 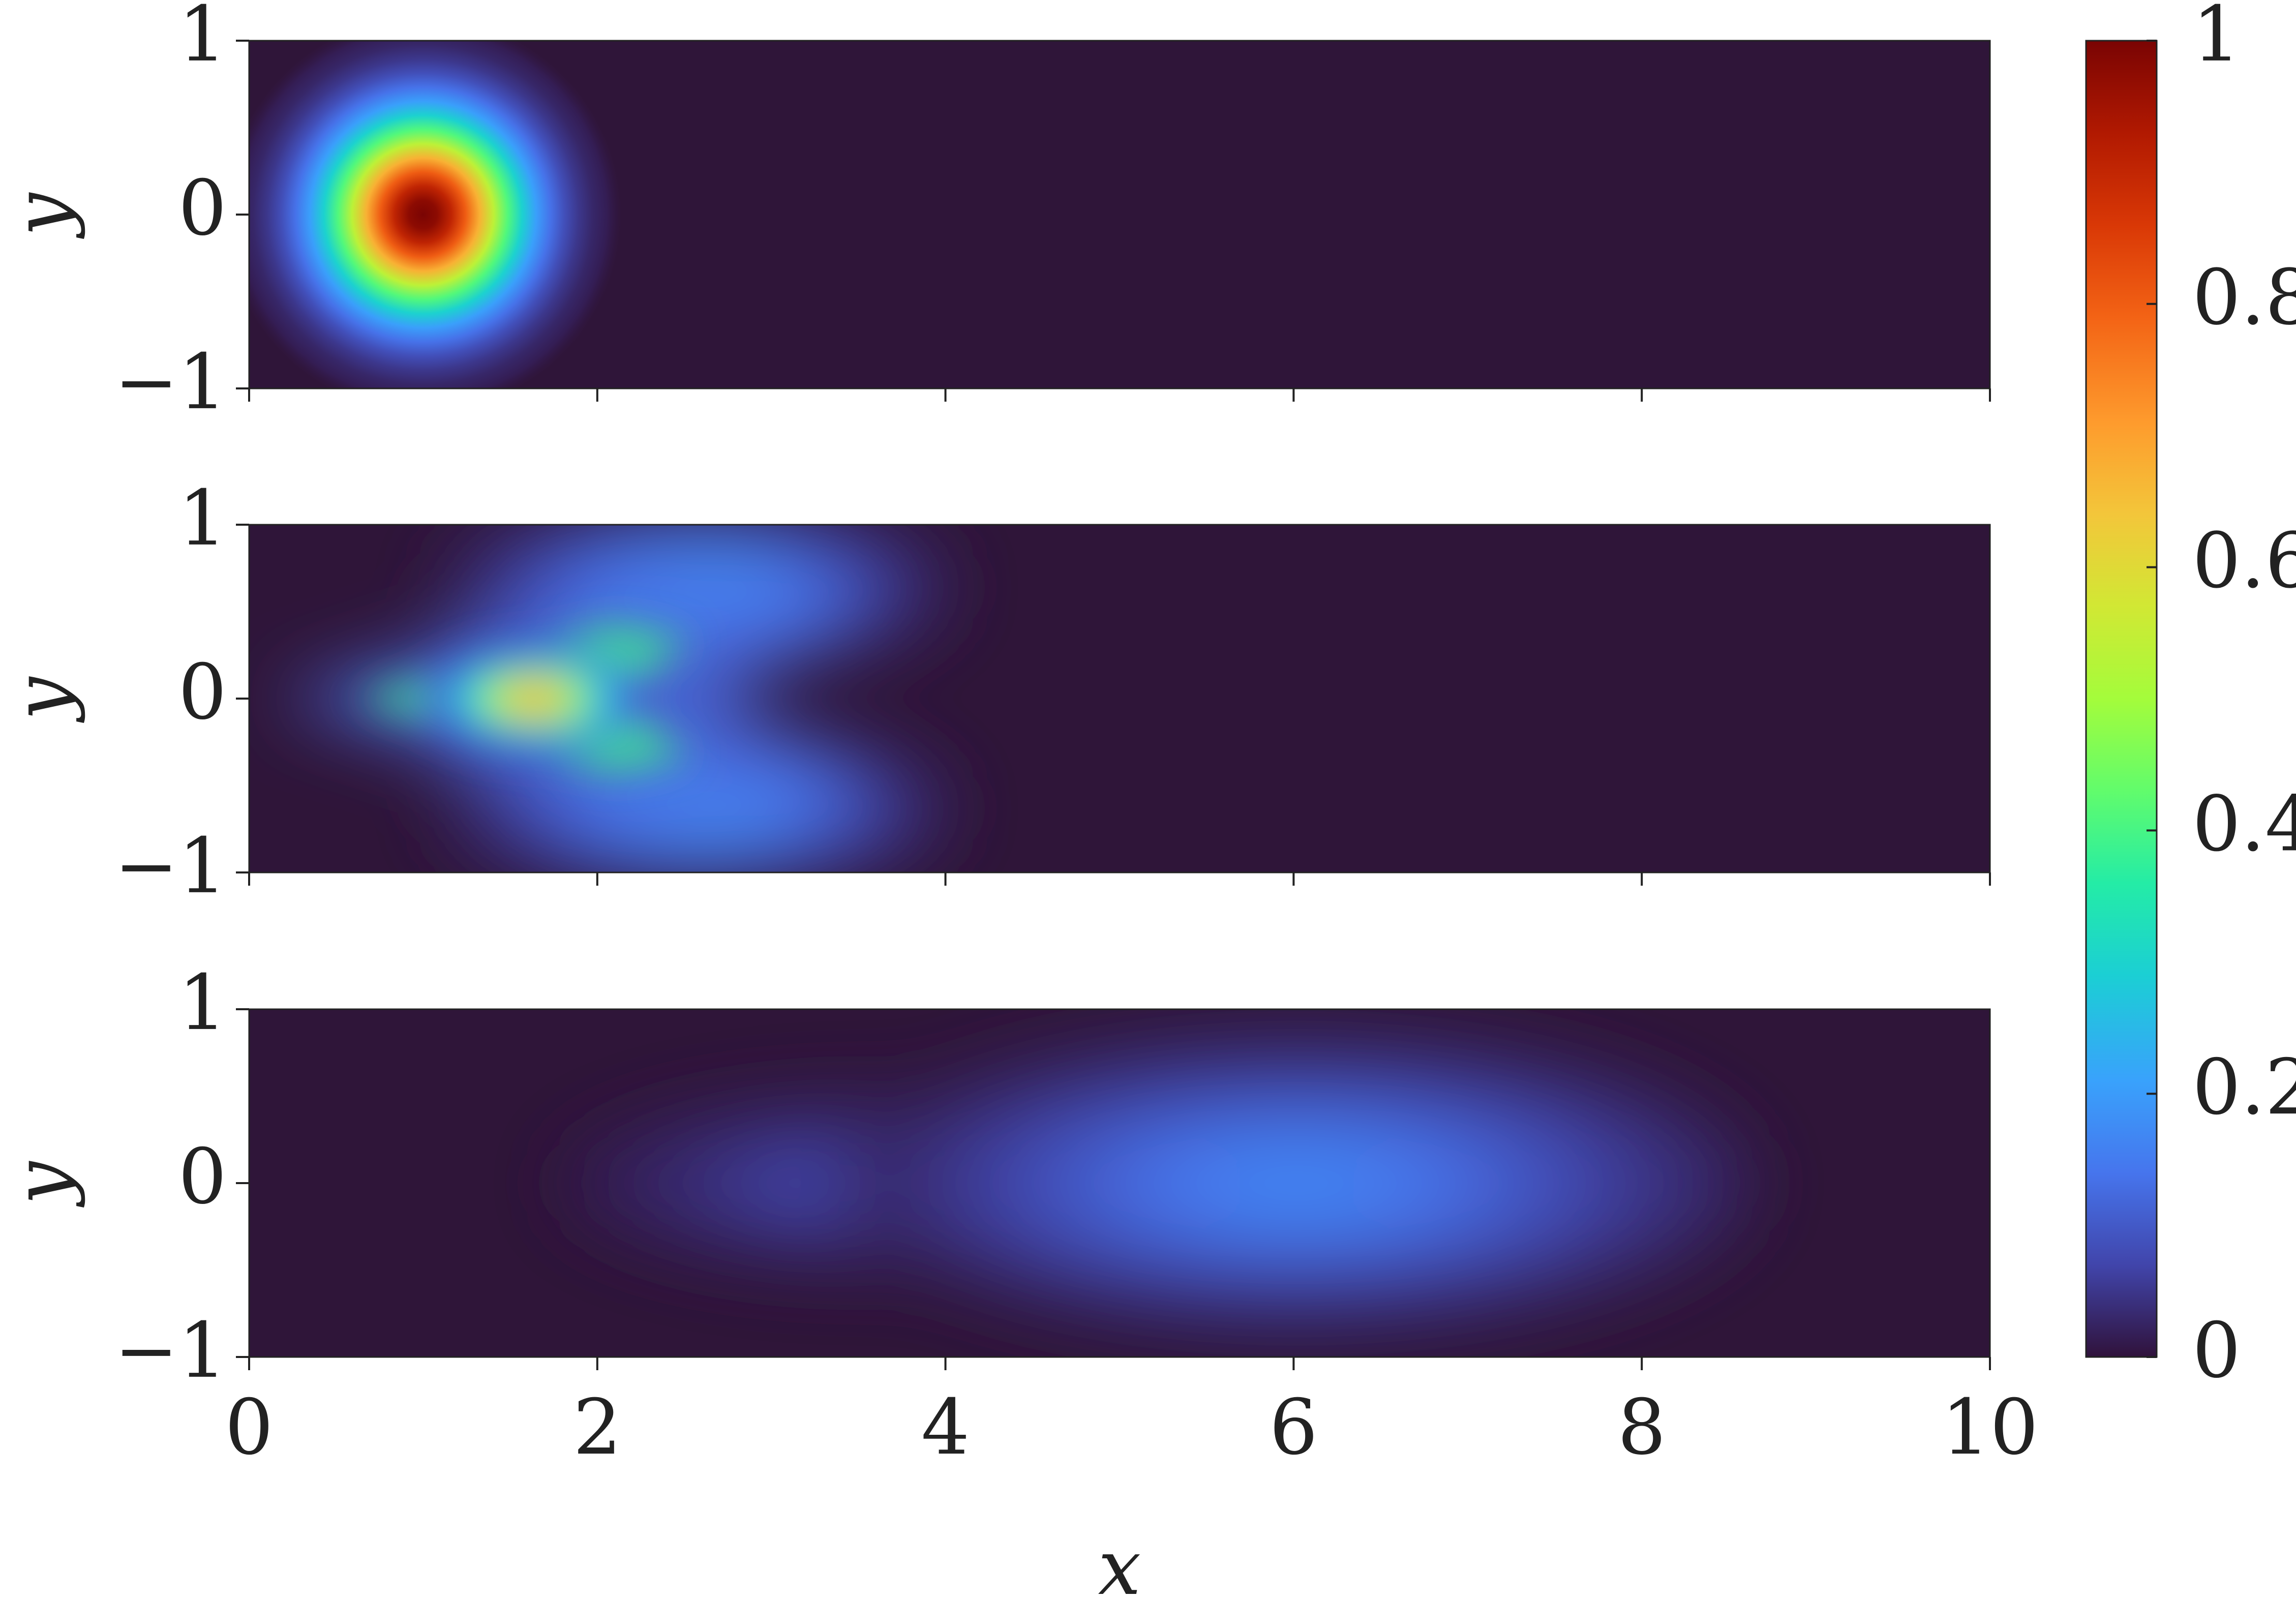 I want to click on colorbar-tick-label: 0, so click(x=2217, y=1351).